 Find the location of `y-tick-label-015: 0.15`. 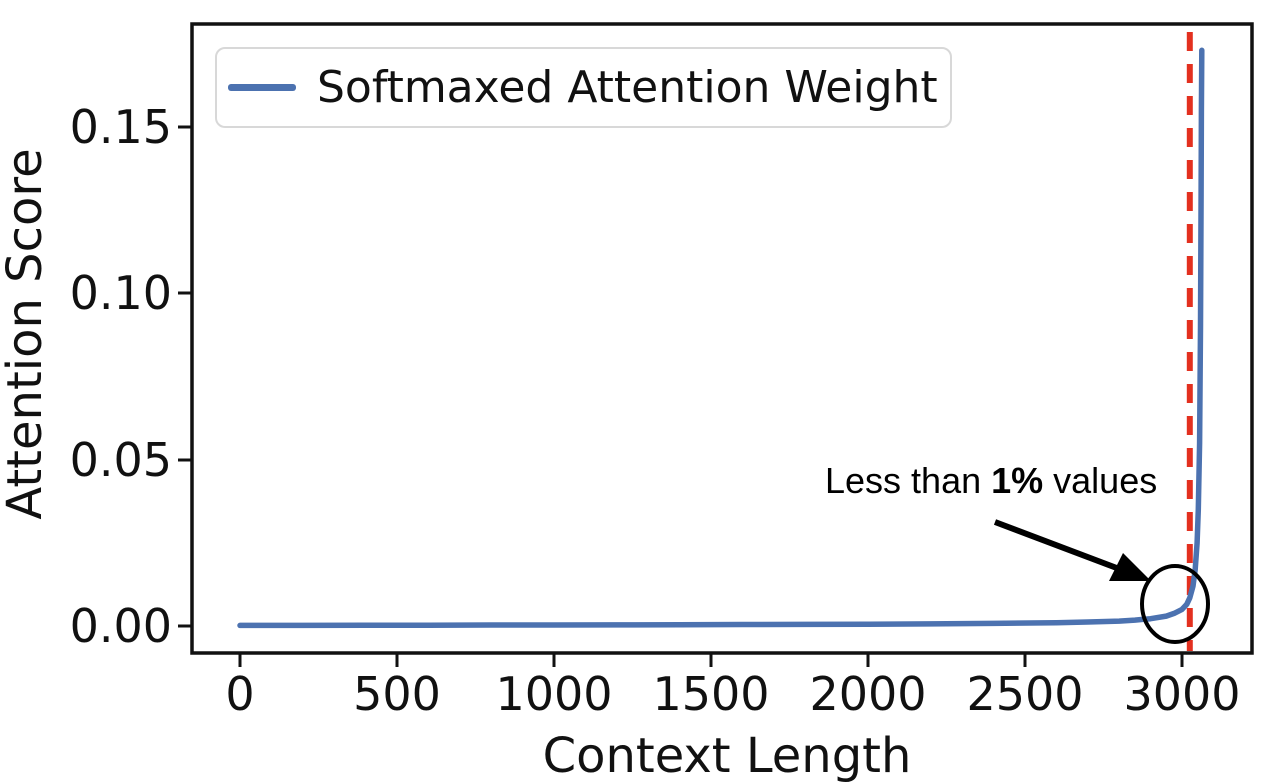

y-tick-label-015: 0.15 is located at coordinates (120, 127).